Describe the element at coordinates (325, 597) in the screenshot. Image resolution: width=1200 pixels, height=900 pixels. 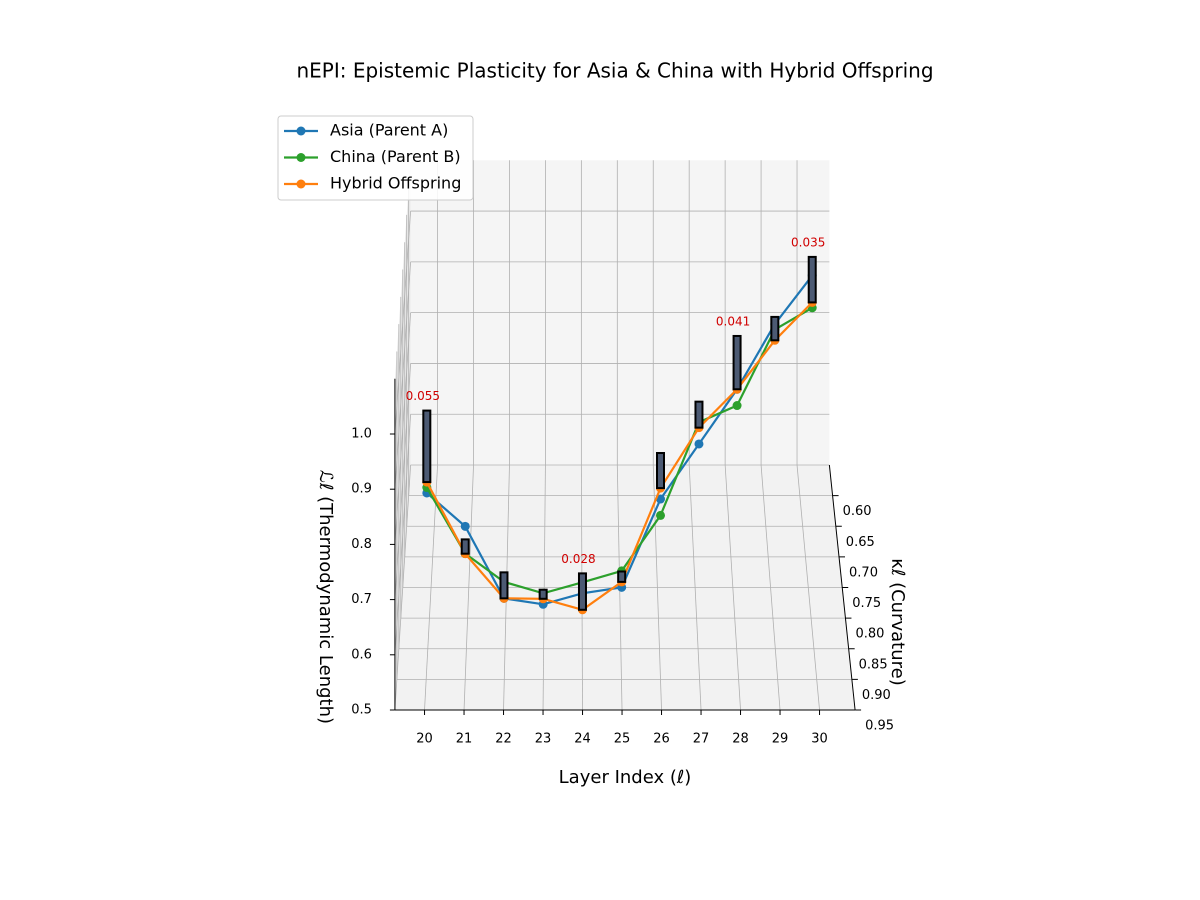
I see `z-axis-label: ℒℓ (Thermodynamic Length)` at that location.